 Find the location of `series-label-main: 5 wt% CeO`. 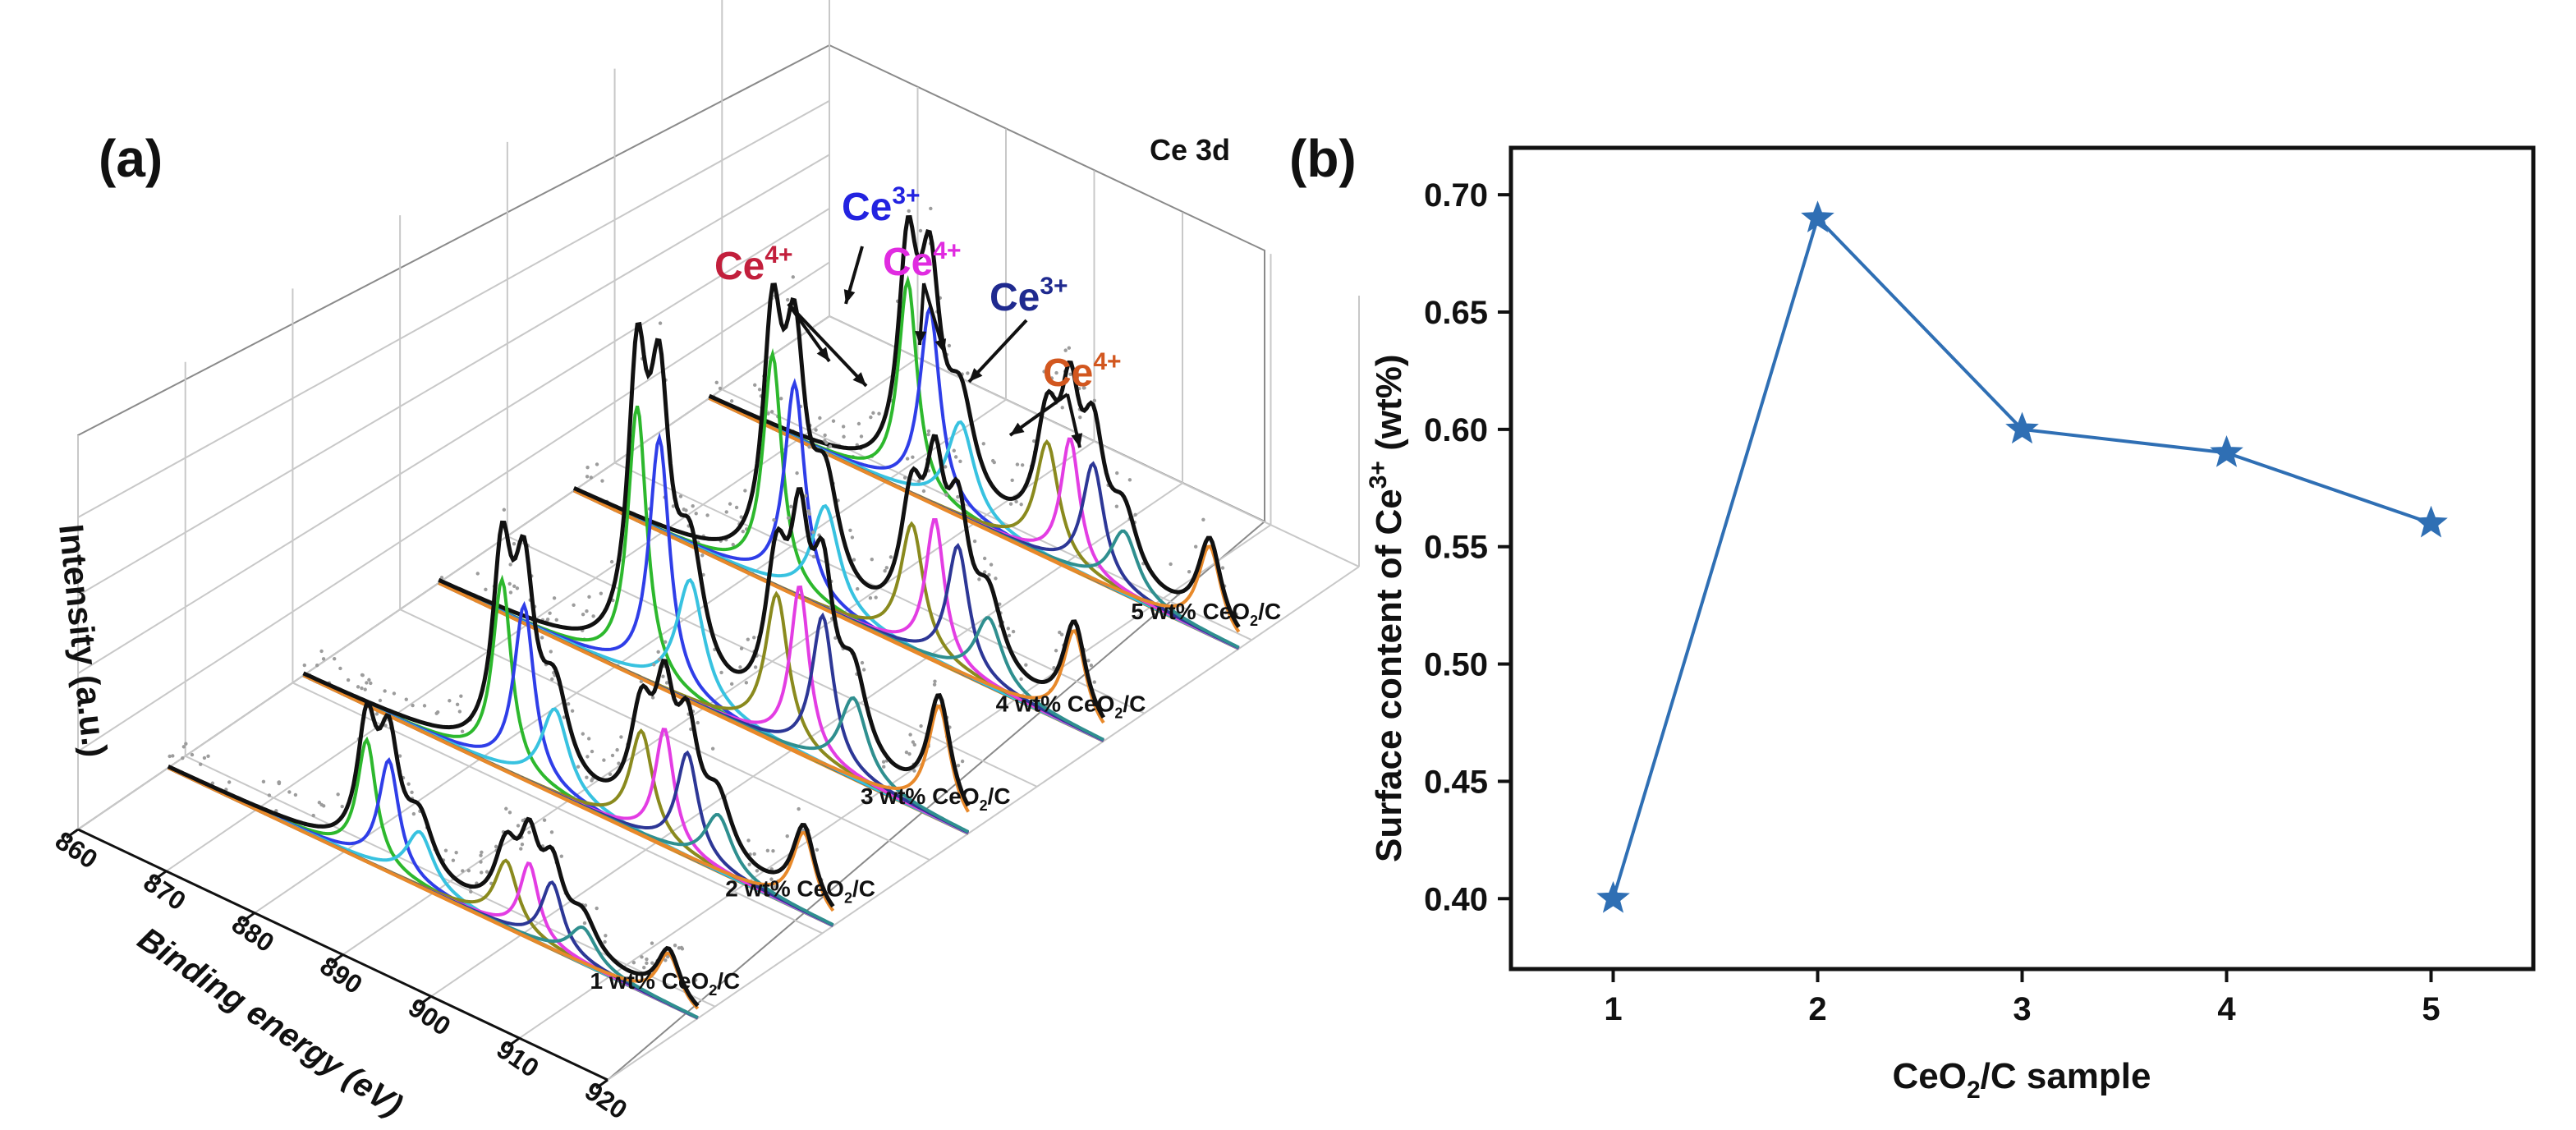

series-label-main: 5 wt% CeO is located at coordinates (1190, 611).